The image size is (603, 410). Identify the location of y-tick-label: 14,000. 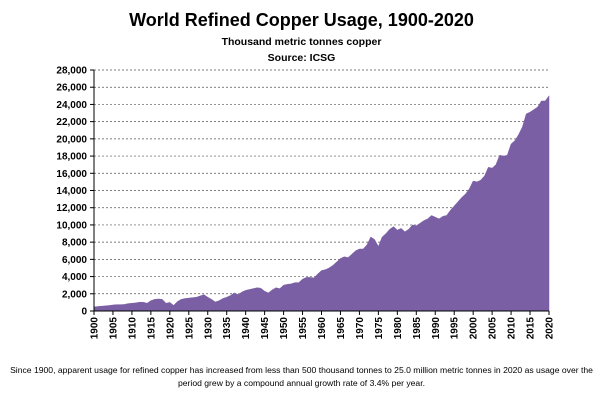
(71, 191).